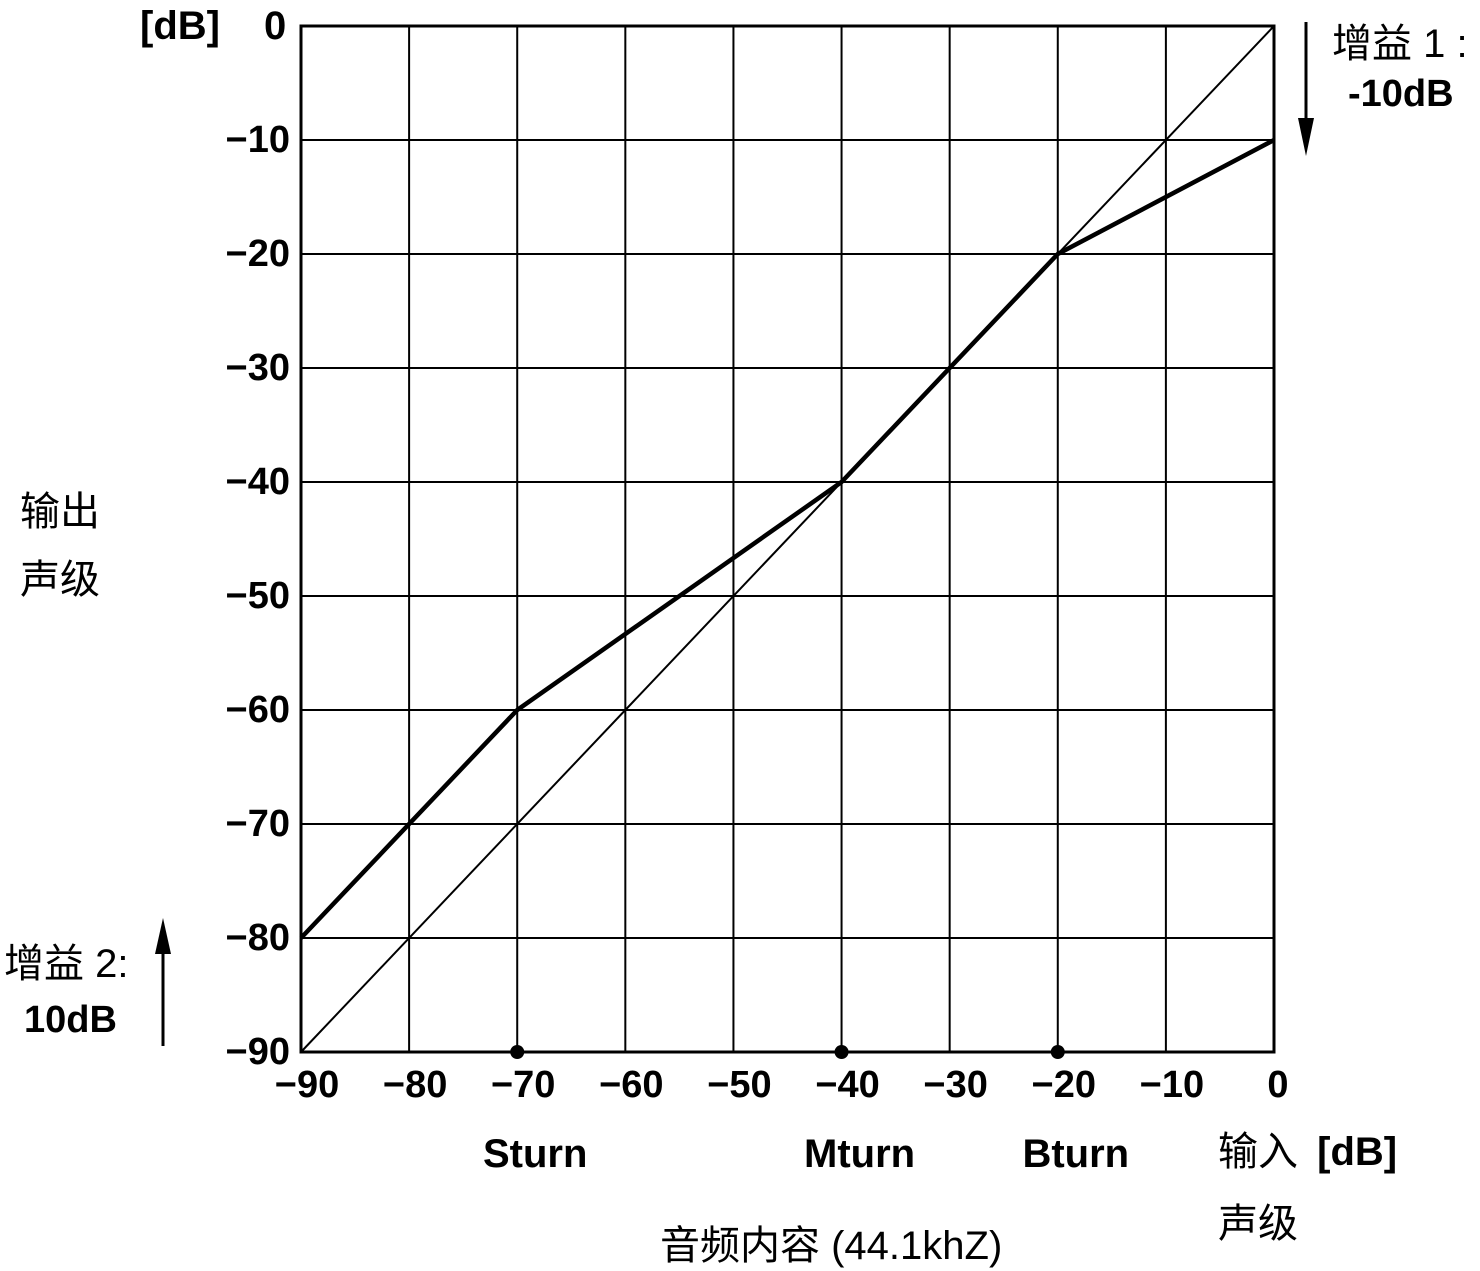 The width and height of the screenshot is (1480, 1271). What do you see at coordinates (859, 1154) in the screenshot?
I see `turn-label: Mturn` at bounding box center [859, 1154].